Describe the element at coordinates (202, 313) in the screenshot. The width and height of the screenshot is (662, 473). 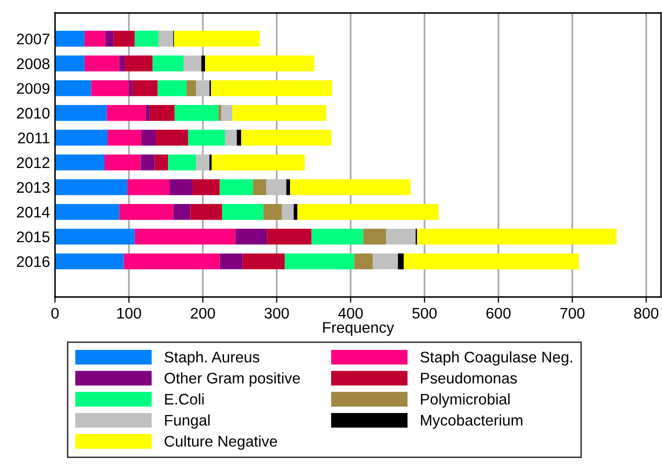
I see `x-tick-label: 200` at that location.